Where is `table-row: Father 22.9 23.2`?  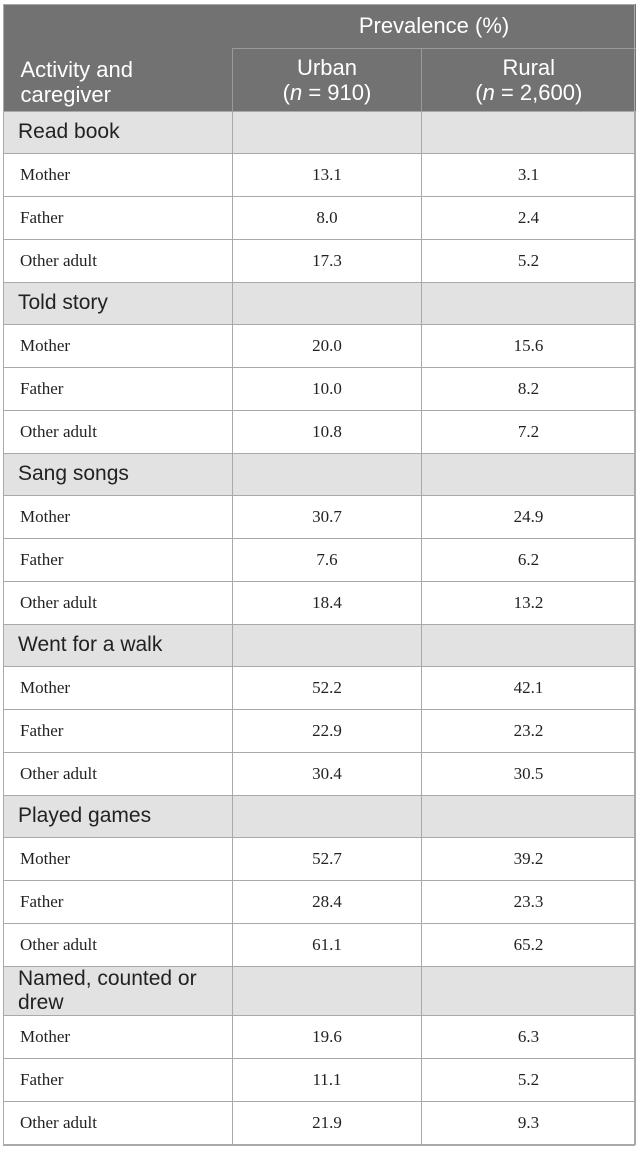
table-row: Father 22.9 23.2 is located at coordinates (320, 730).